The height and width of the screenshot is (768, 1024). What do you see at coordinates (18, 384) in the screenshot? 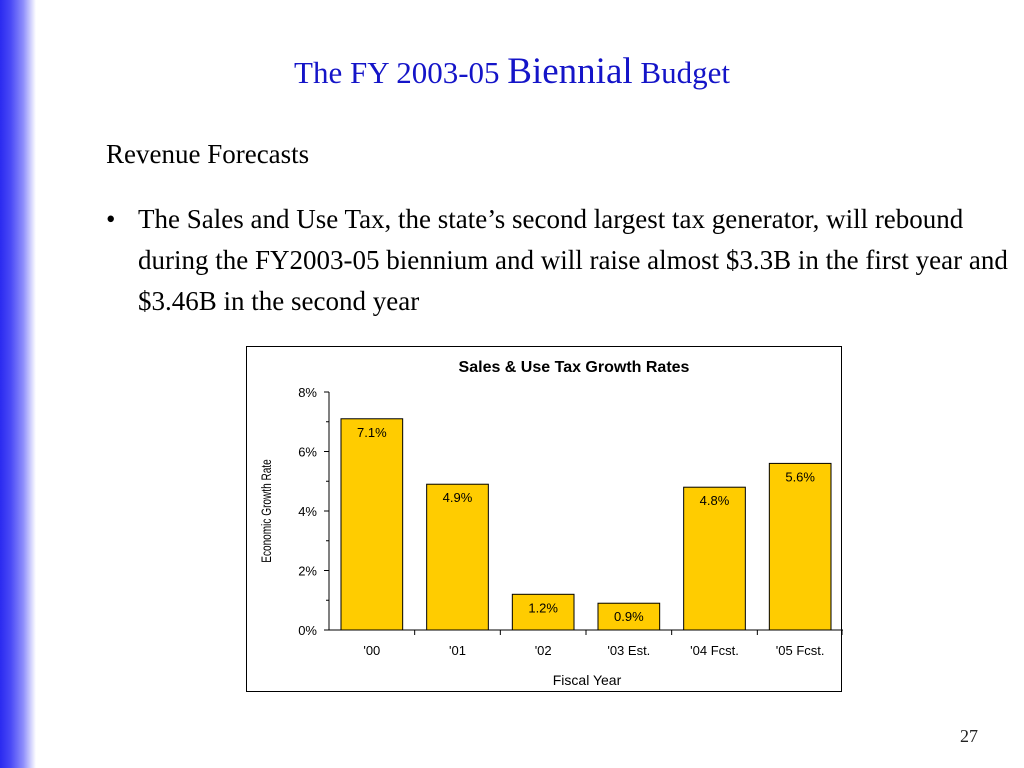
I see `left-accent-bar` at bounding box center [18, 384].